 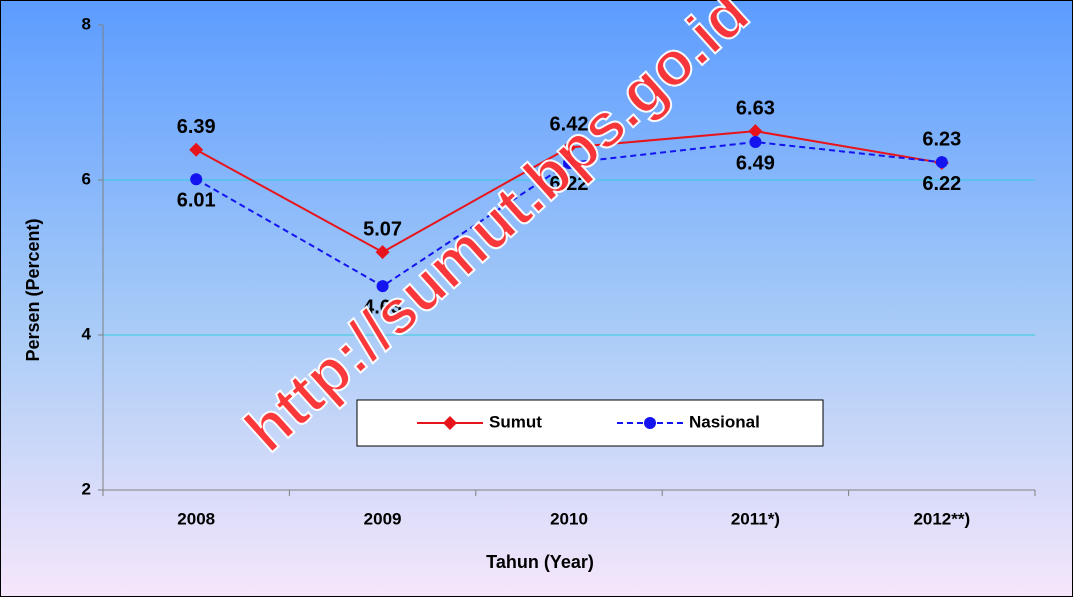 I want to click on x-tick-label: 2011*), so click(x=755, y=518).